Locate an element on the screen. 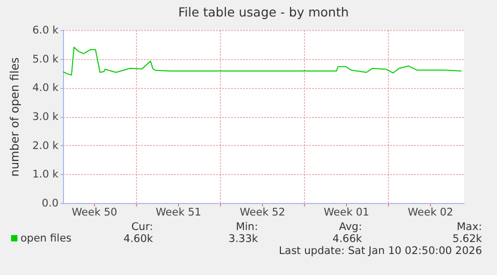 This screenshot has width=497, height=275. text: Min: is located at coordinates (247, 227).